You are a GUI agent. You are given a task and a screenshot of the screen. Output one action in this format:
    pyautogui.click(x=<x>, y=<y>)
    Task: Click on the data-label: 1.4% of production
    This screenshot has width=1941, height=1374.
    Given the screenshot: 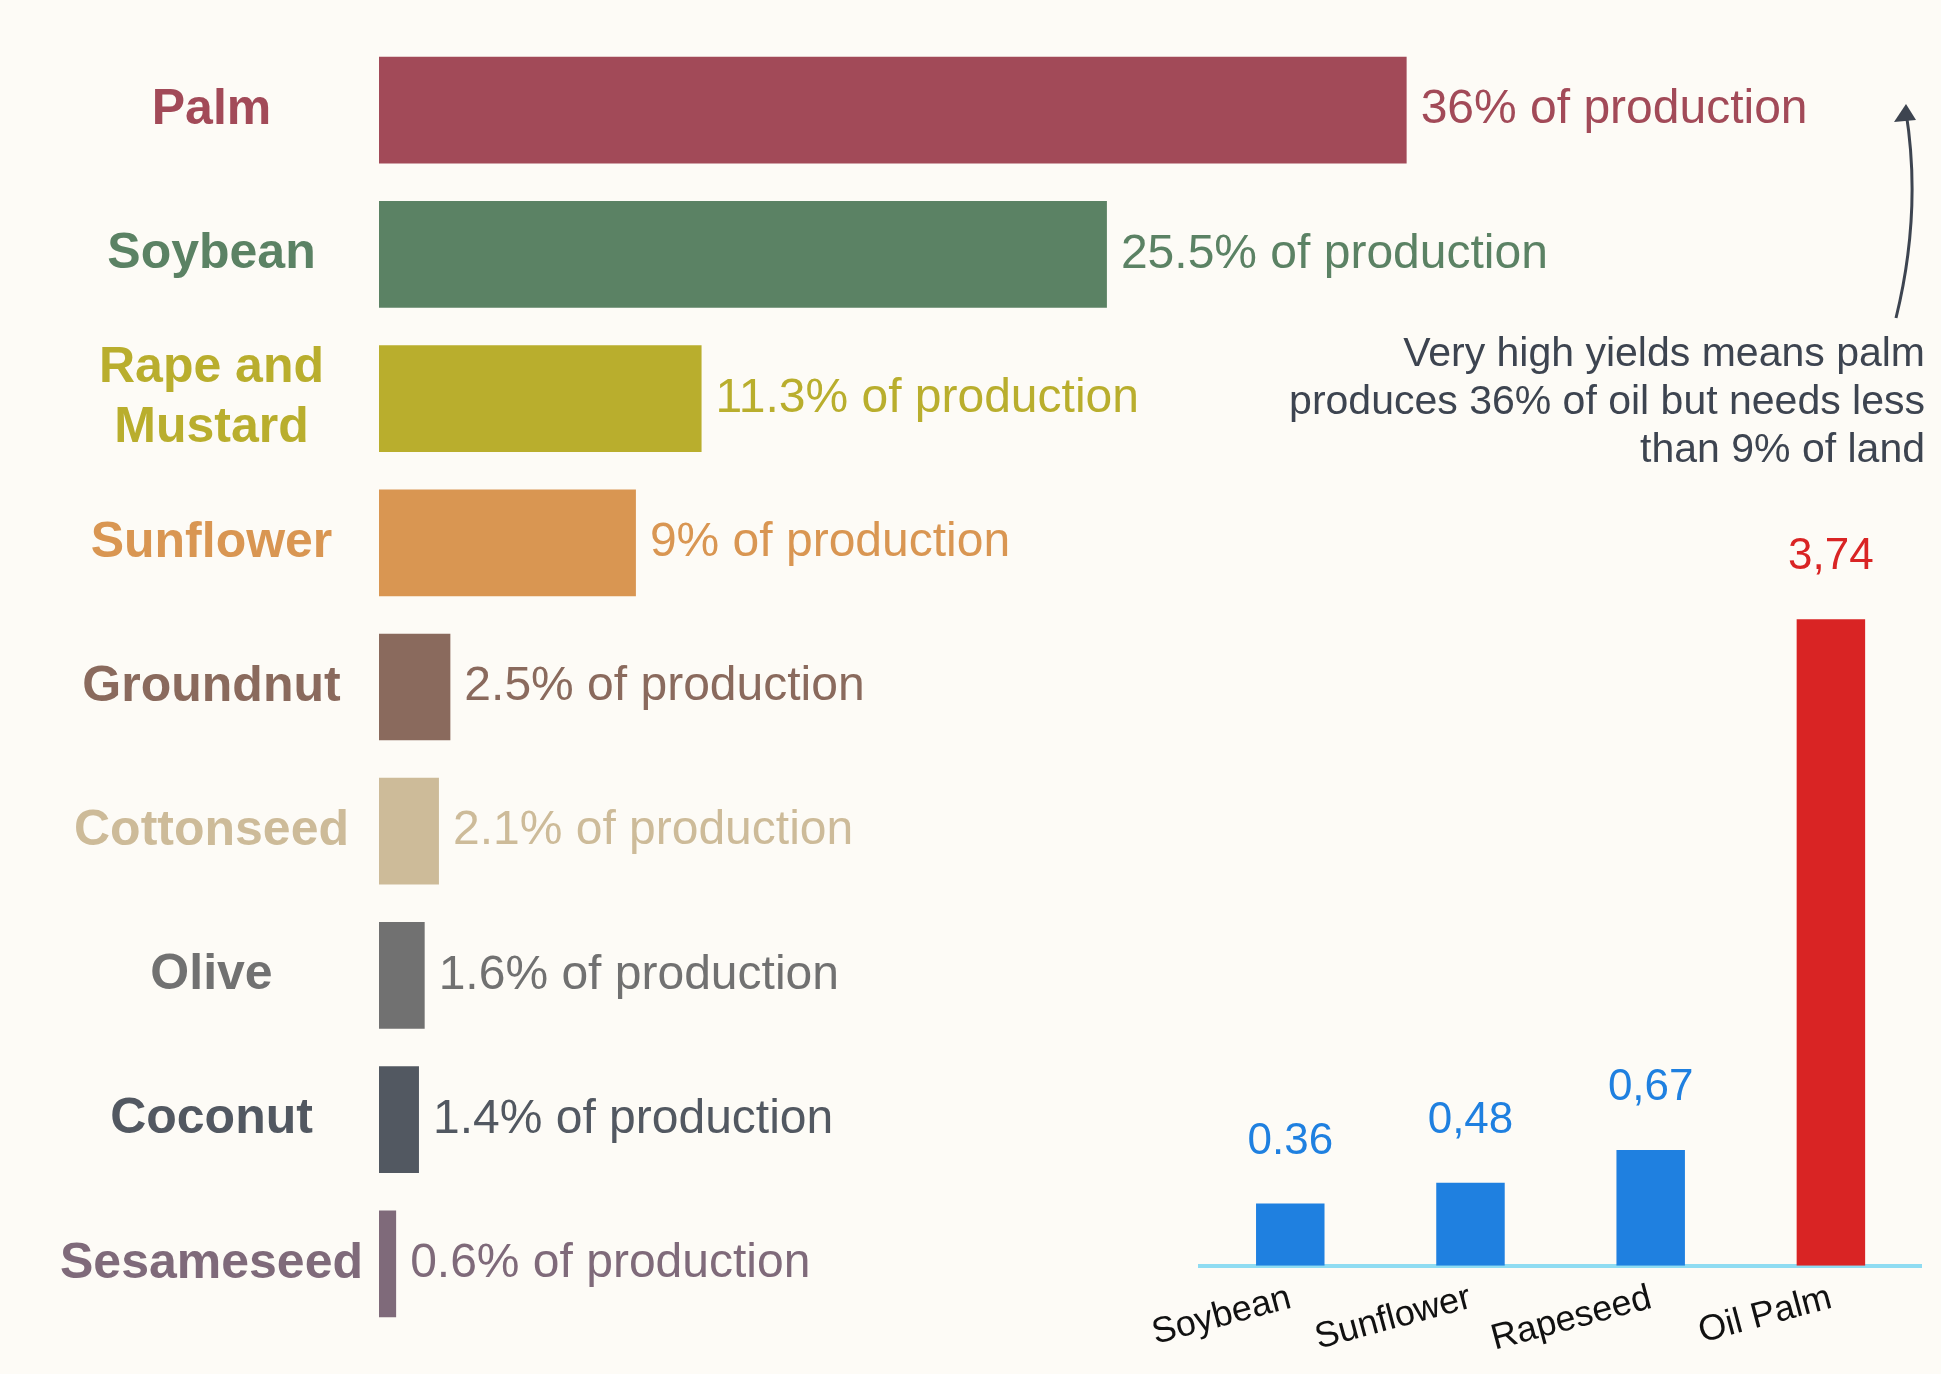 What is the action you would take?
    pyautogui.click(x=633, y=1116)
    